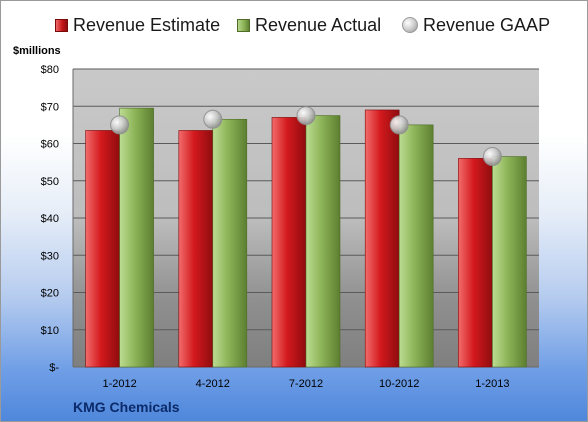  What do you see at coordinates (410, 25) in the screenshot?
I see `legend-swatch-gaap` at bounding box center [410, 25].